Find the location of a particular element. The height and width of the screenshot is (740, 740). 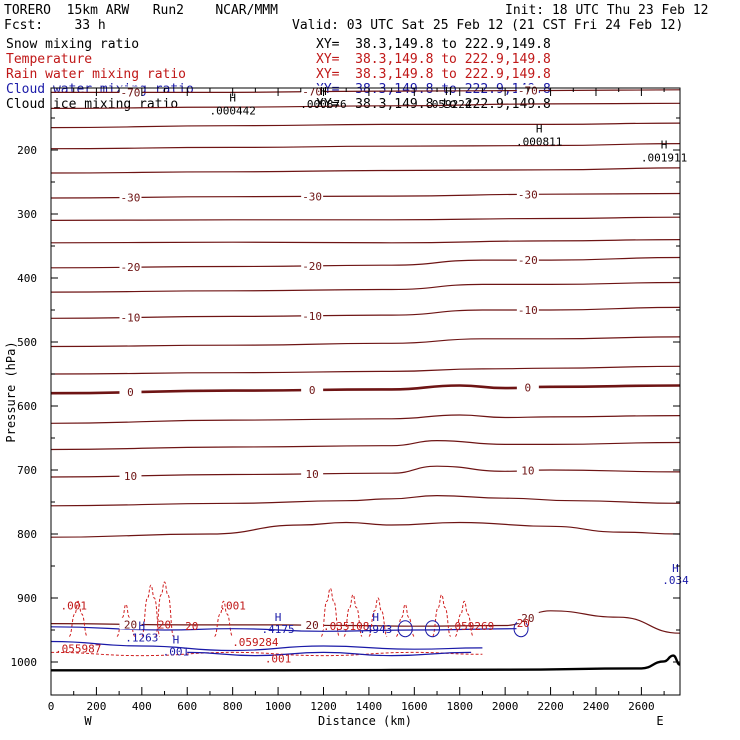

x-tick-label: 1000 is located at coordinates (278, 706).